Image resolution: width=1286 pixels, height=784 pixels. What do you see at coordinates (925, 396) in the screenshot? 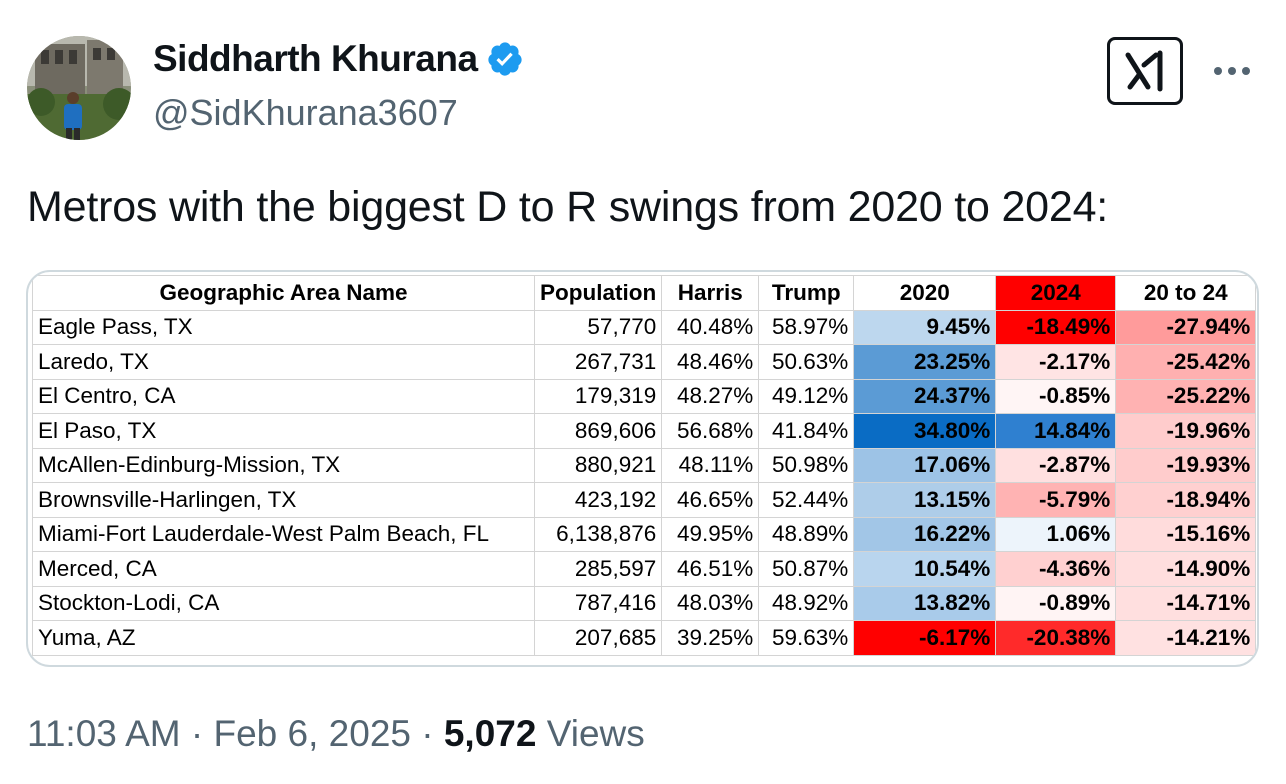
I see `margin-2020-cell: 24.37%` at bounding box center [925, 396].